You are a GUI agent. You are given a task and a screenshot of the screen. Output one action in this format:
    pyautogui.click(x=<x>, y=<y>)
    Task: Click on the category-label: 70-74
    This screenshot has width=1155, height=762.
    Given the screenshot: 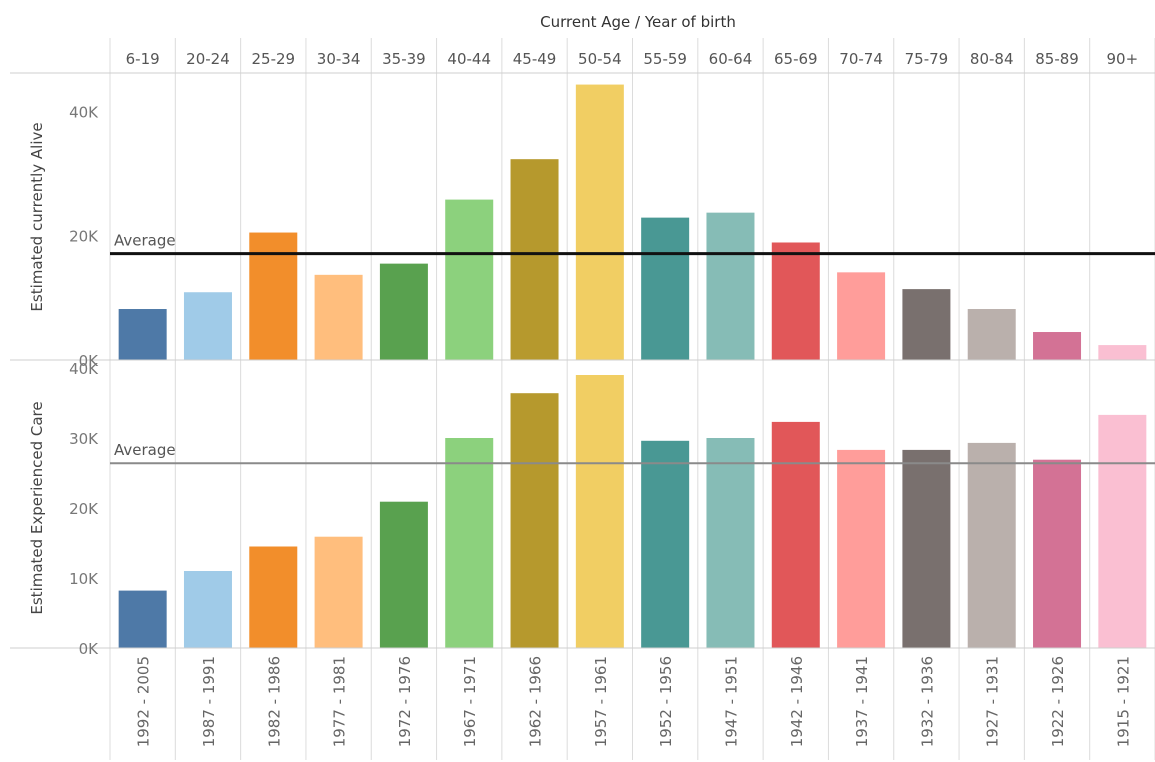 What is the action you would take?
    pyautogui.click(x=861, y=59)
    